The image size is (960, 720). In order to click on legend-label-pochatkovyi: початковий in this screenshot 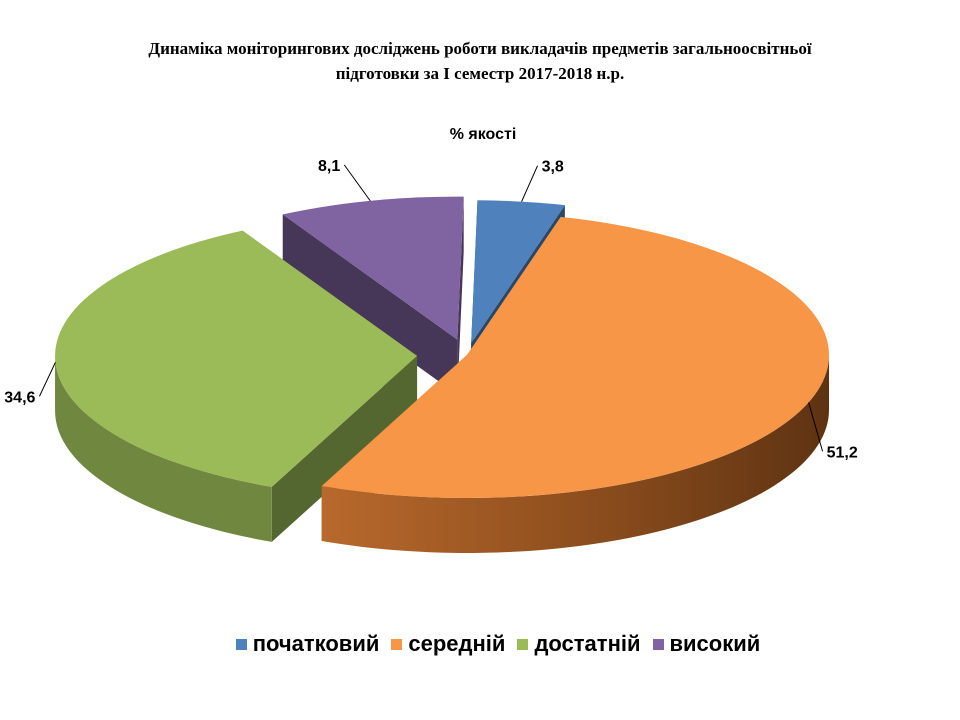, I will do `click(316, 643)`.